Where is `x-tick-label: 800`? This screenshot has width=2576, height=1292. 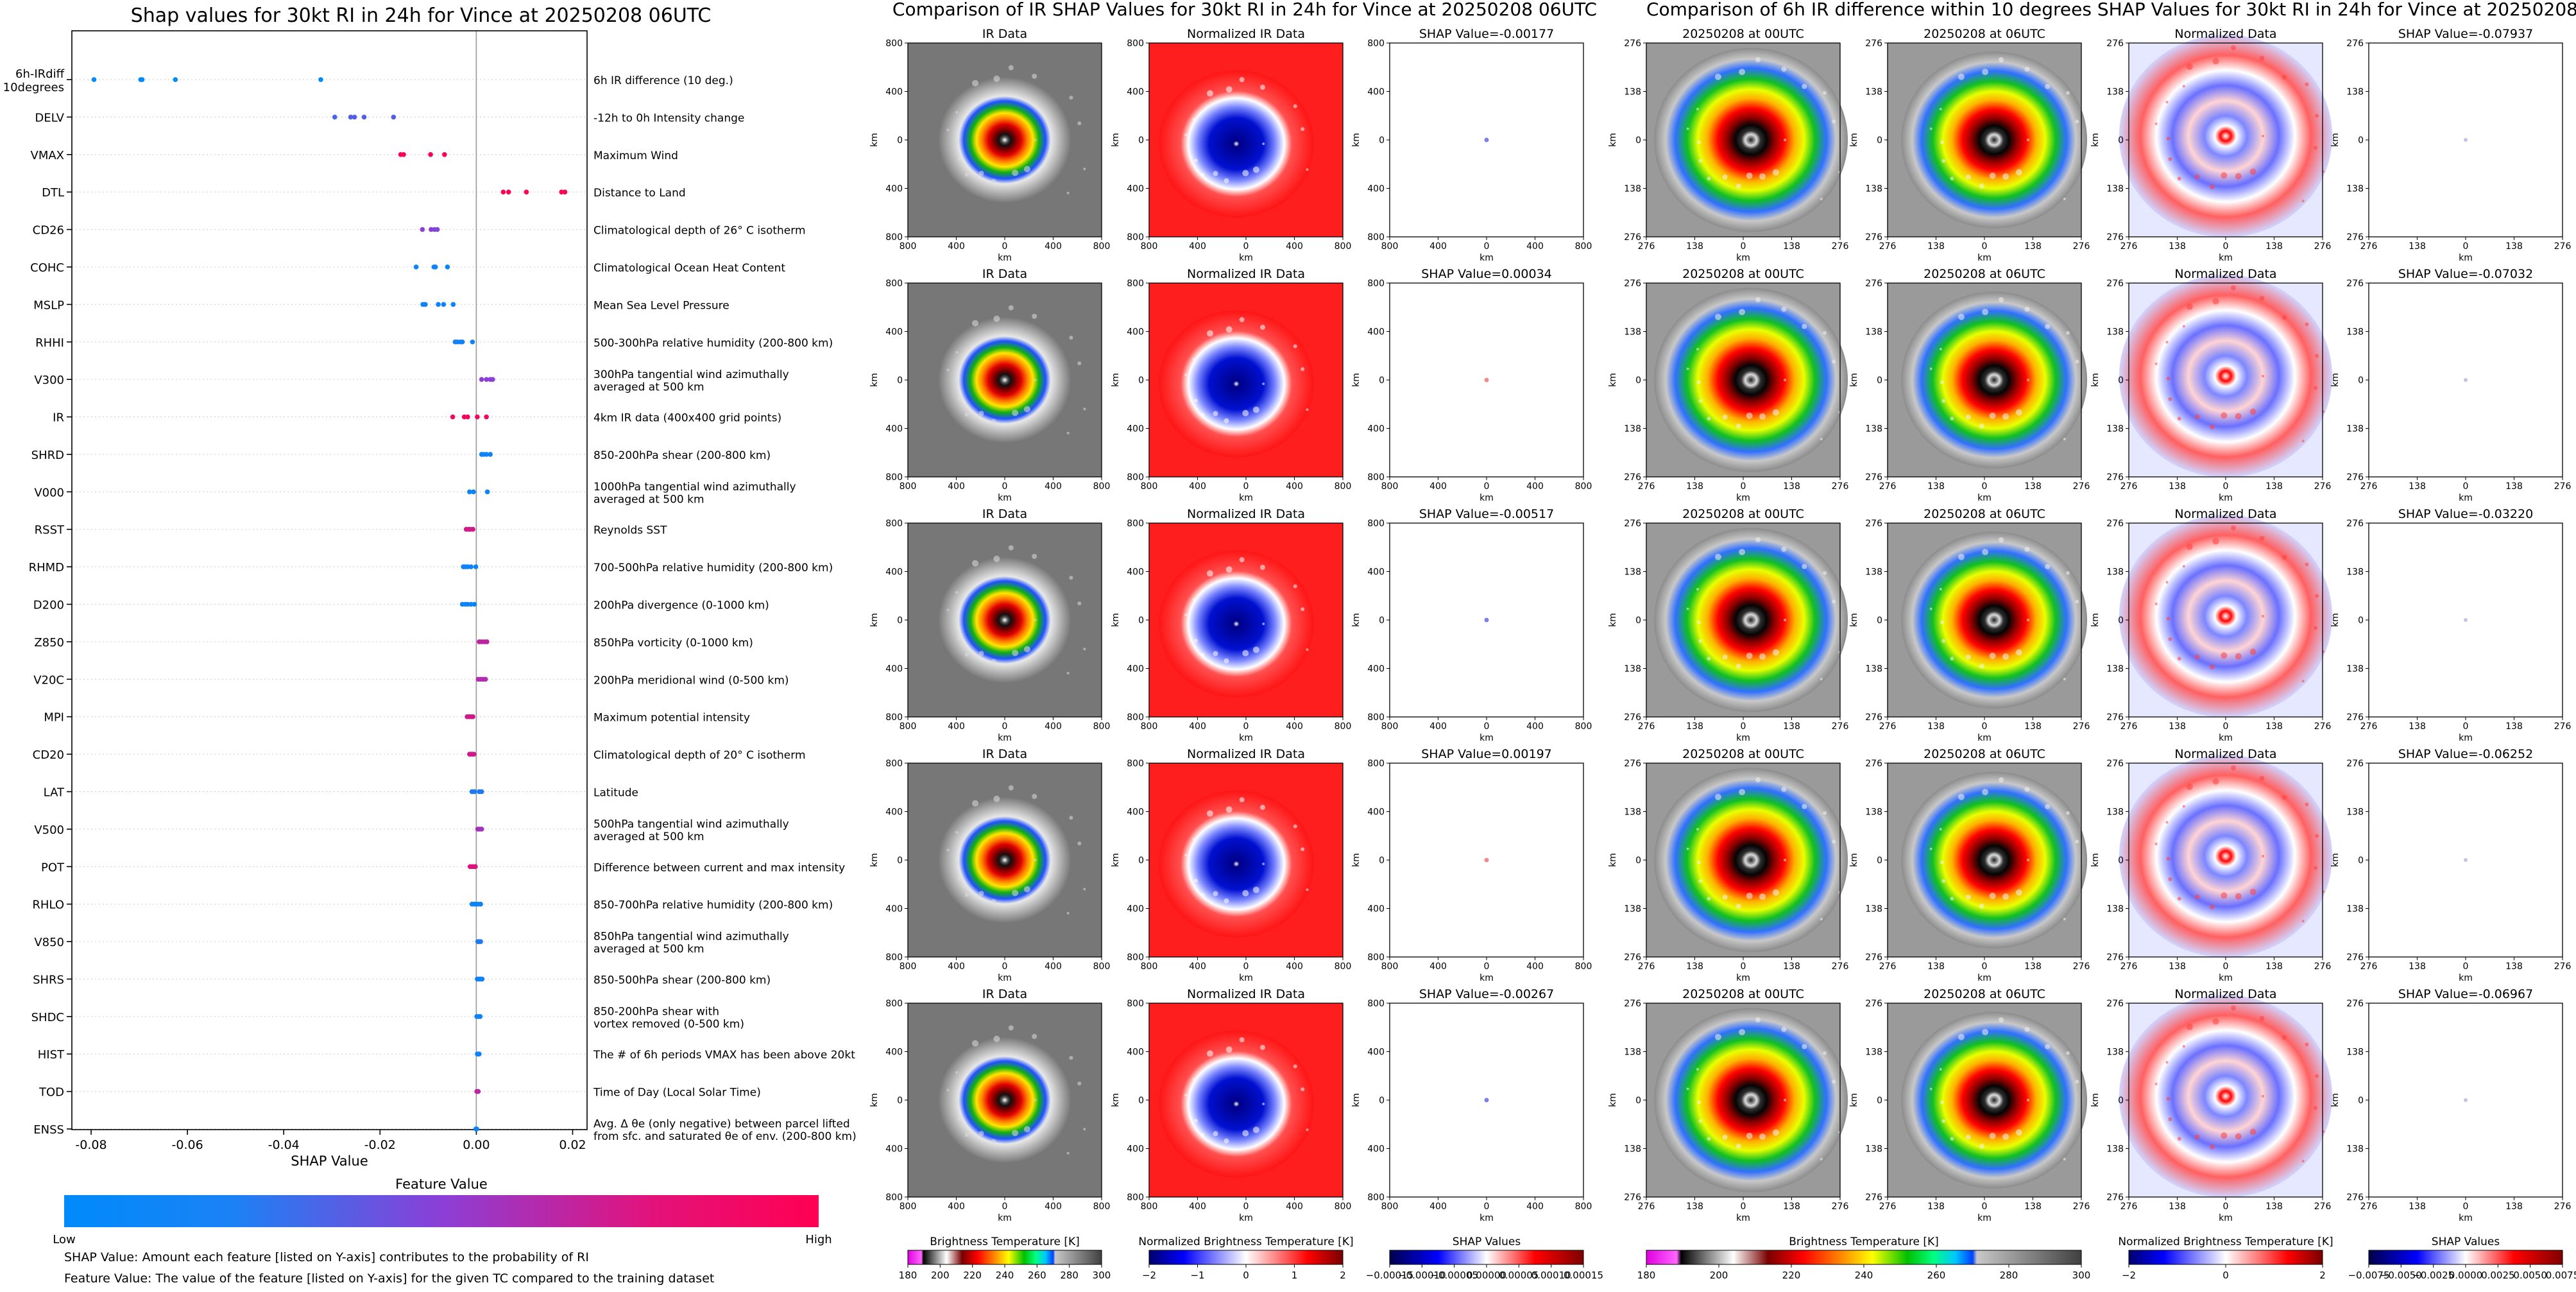
x-tick-label: 800 is located at coordinates (1343, 246).